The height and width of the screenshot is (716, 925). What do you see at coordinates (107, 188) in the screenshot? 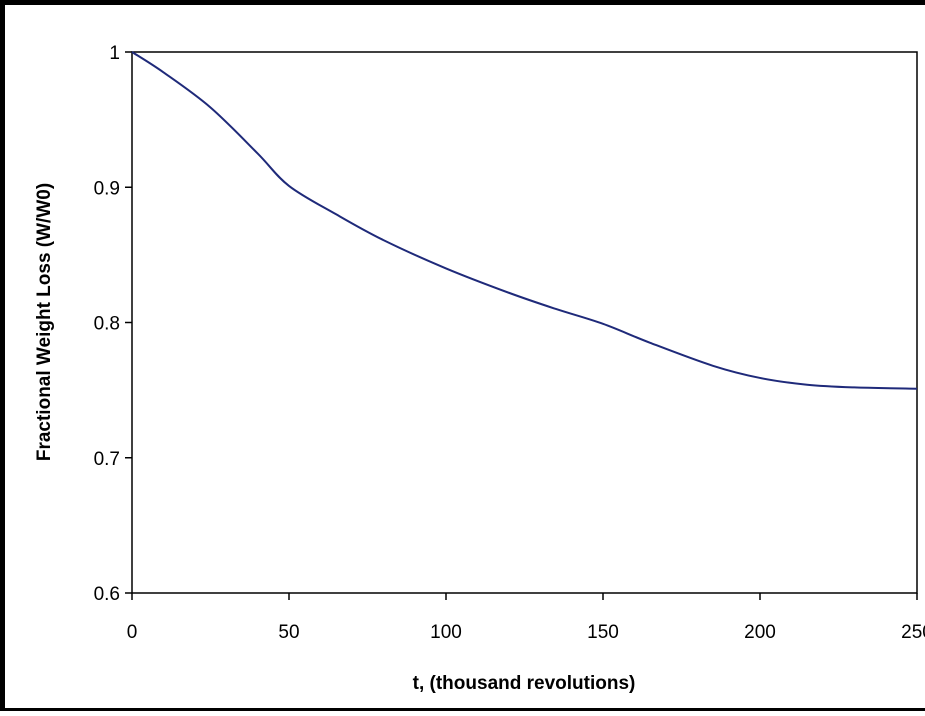
I see `y-tick-label: 0.9` at bounding box center [107, 188].